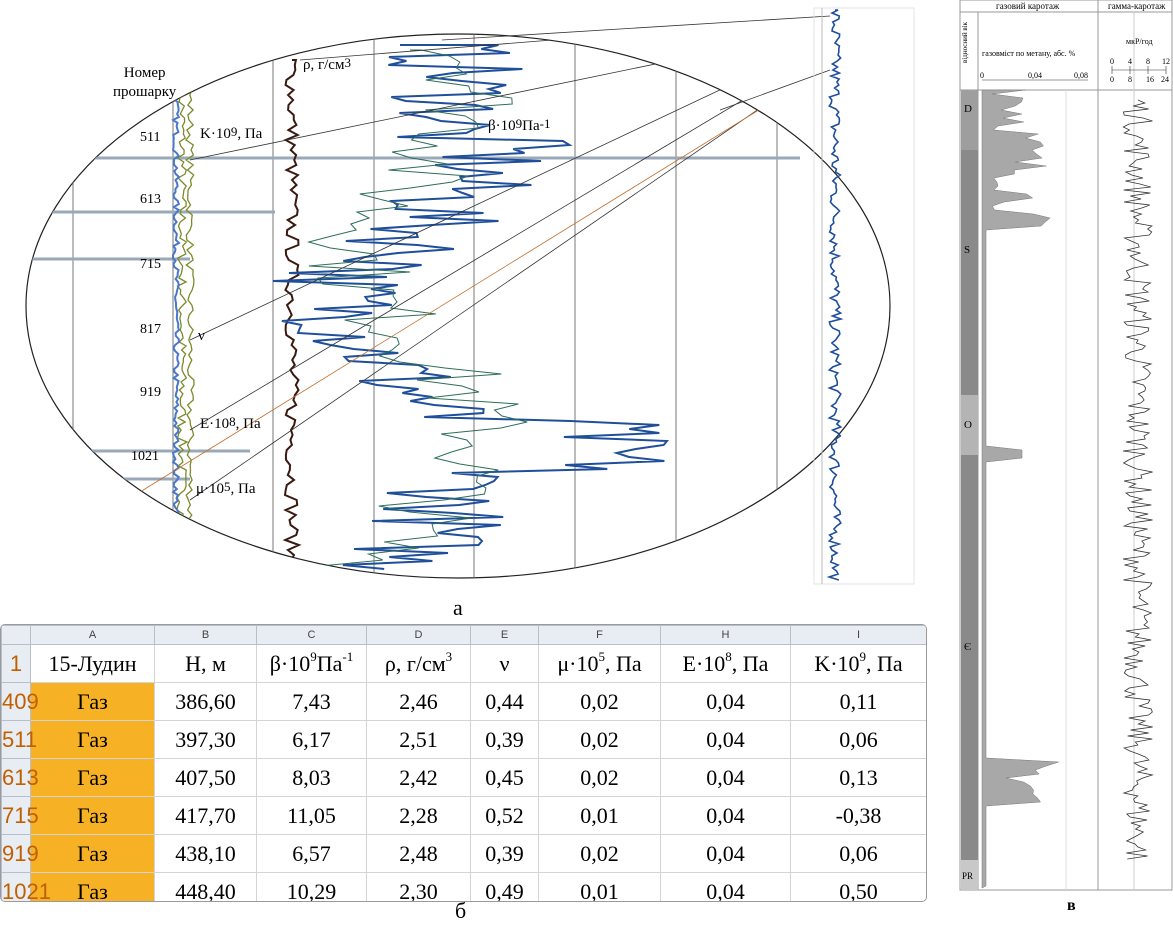 This screenshot has width=1173, height=925. I want to click on col-letter-c: C, so click(311, 635).